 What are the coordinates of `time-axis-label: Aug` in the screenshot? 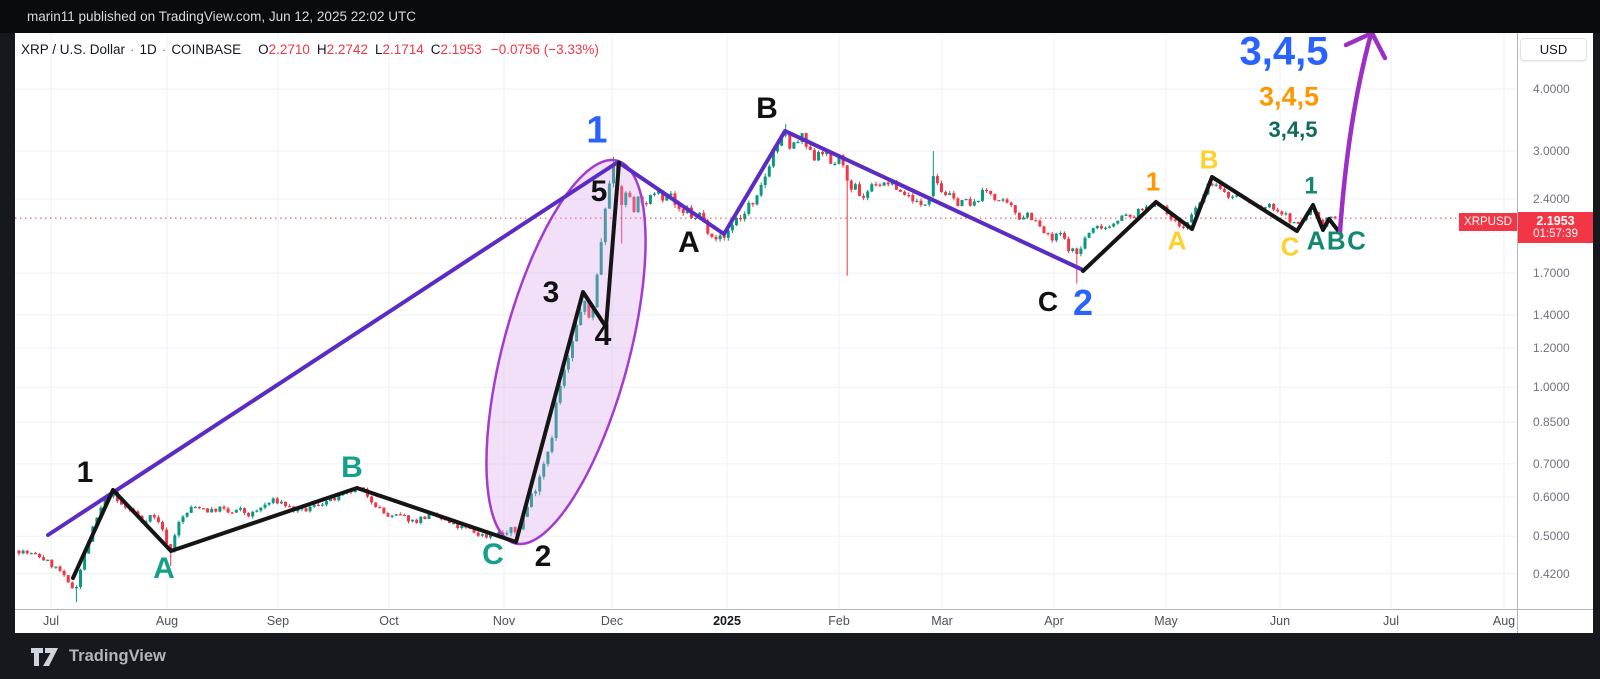 It's located at (1504, 621).